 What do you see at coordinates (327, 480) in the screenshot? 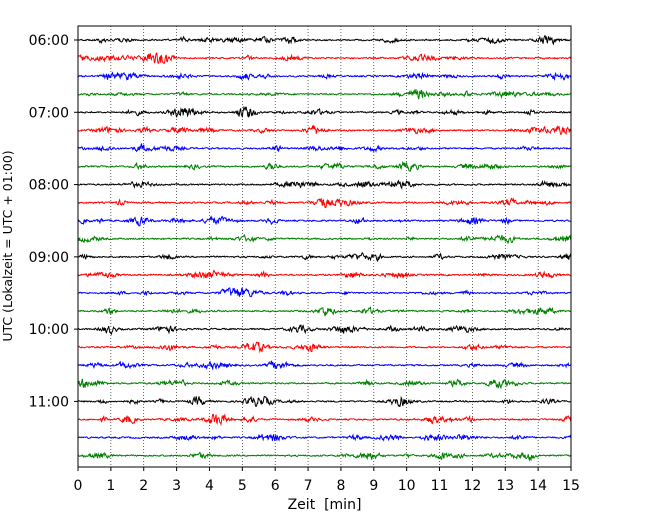
I see `x-axis-ticks: 0 1 2 3 4 5 6 7 8 9 10 11 12 13 14 15` at bounding box center [327, 480].